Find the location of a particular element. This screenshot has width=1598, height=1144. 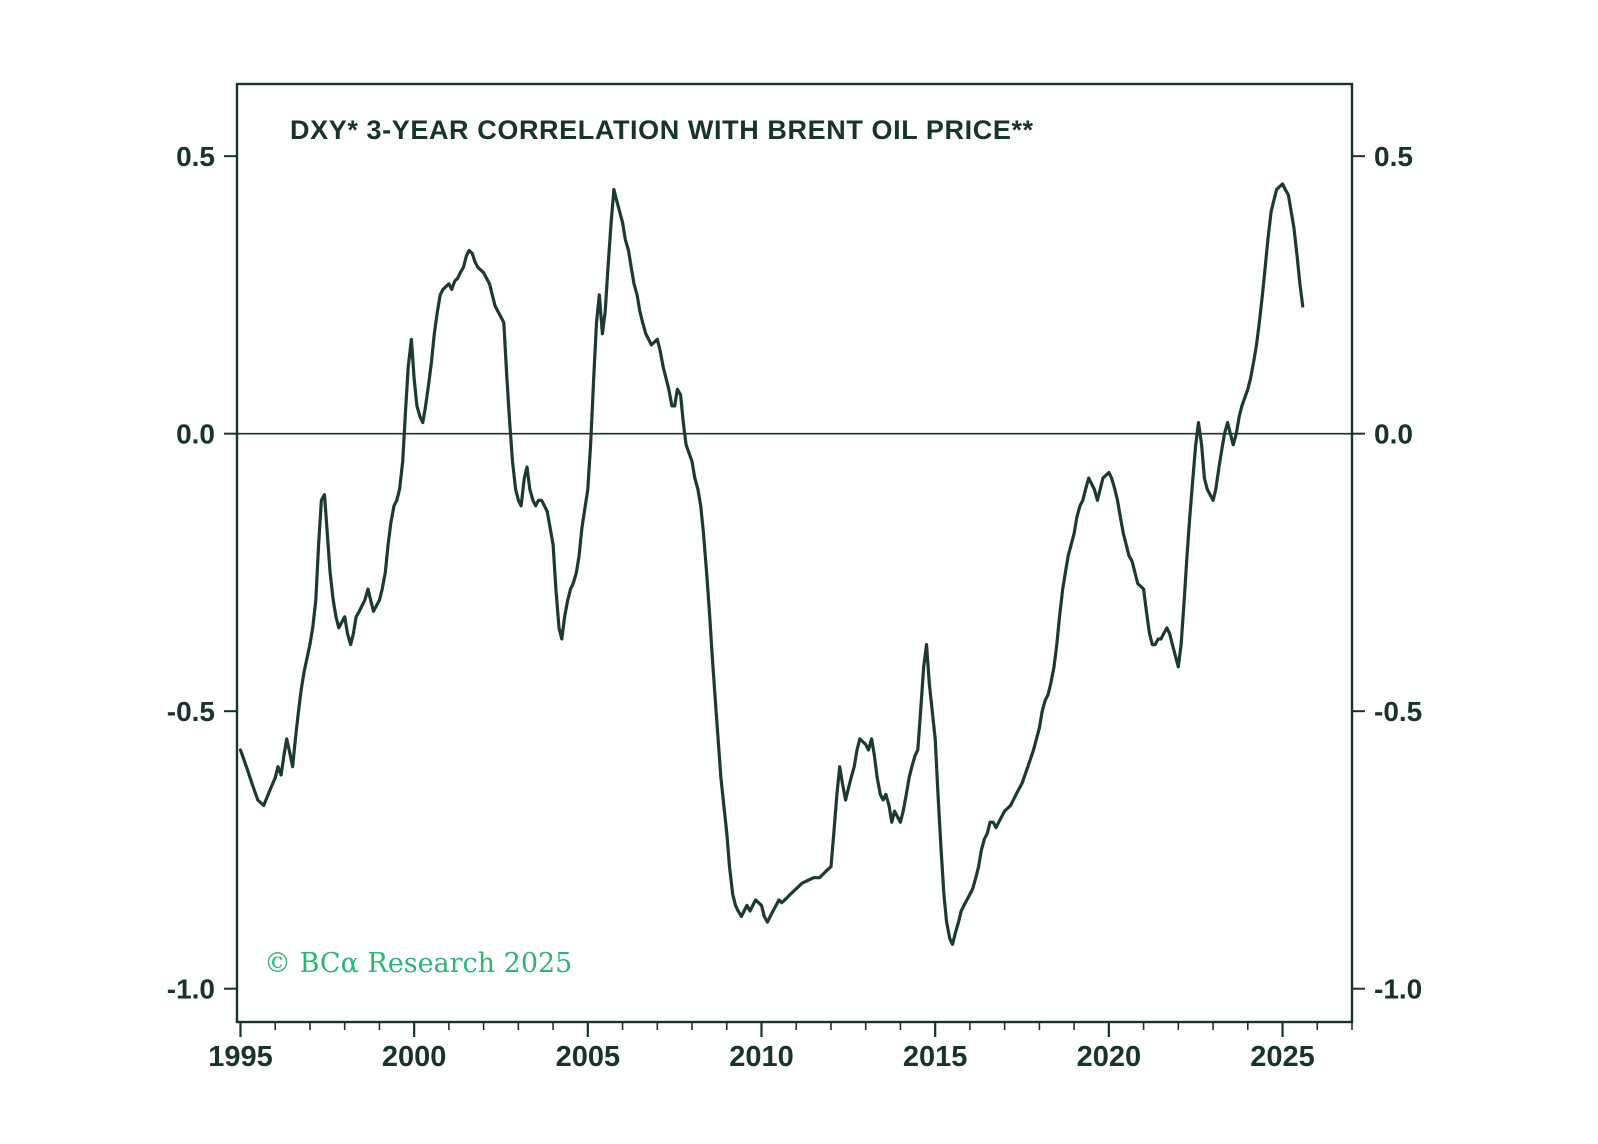

y-axis-label-left: 0.5 is located at coordinates (195, 156).